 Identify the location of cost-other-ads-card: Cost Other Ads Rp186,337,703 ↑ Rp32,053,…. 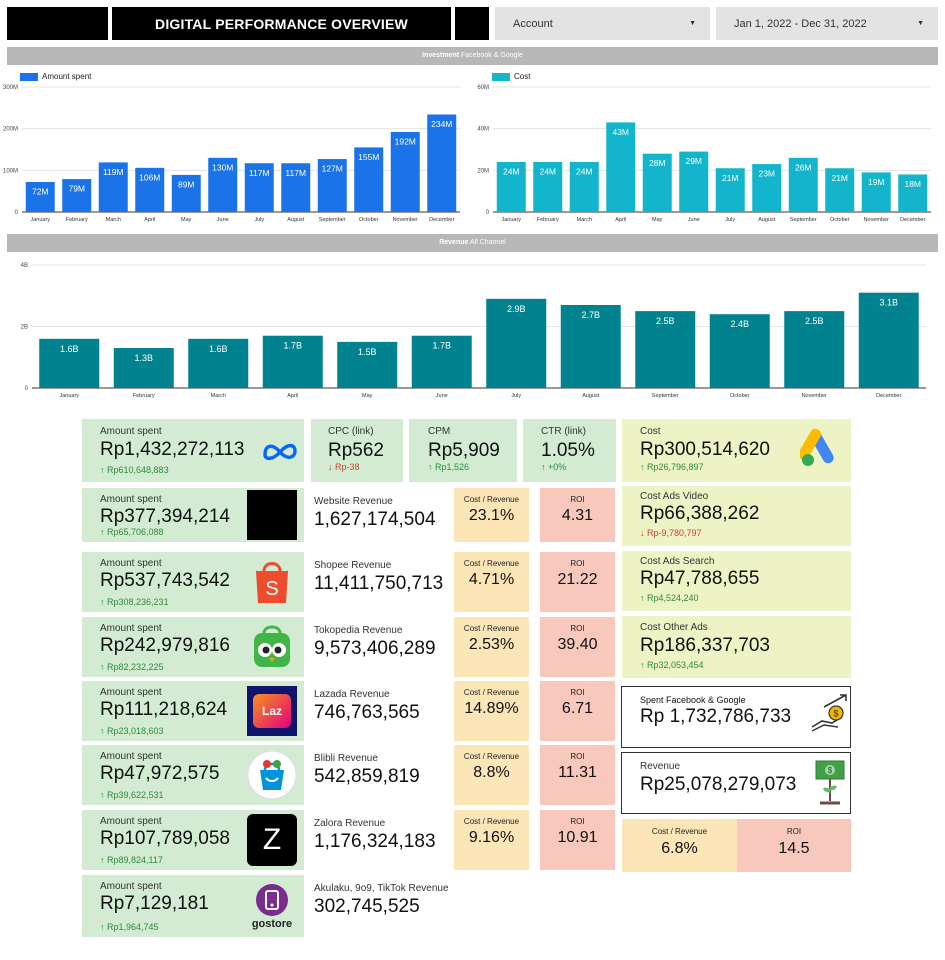
(736, 647).